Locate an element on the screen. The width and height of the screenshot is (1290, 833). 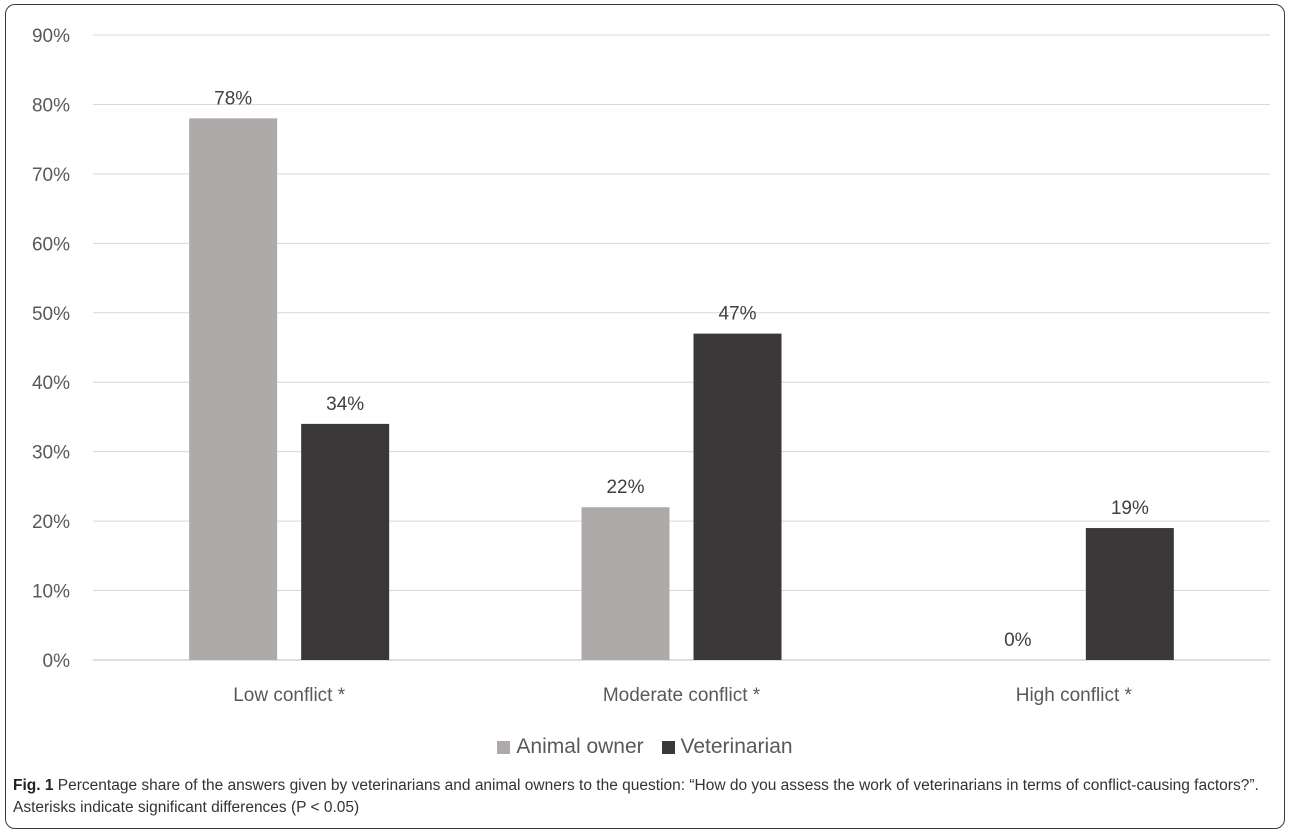
legend: Animal owner Veterinarian is located at coordinates (645, 747).